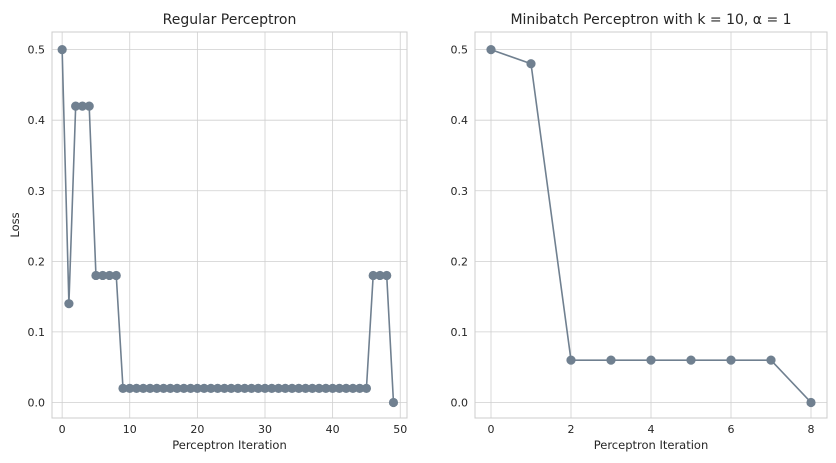 This screenshot has width=836, height=463. Describe the element at coordinates (15, 224) in the screenshot. I see `y-axis-label: Loss` at that location.